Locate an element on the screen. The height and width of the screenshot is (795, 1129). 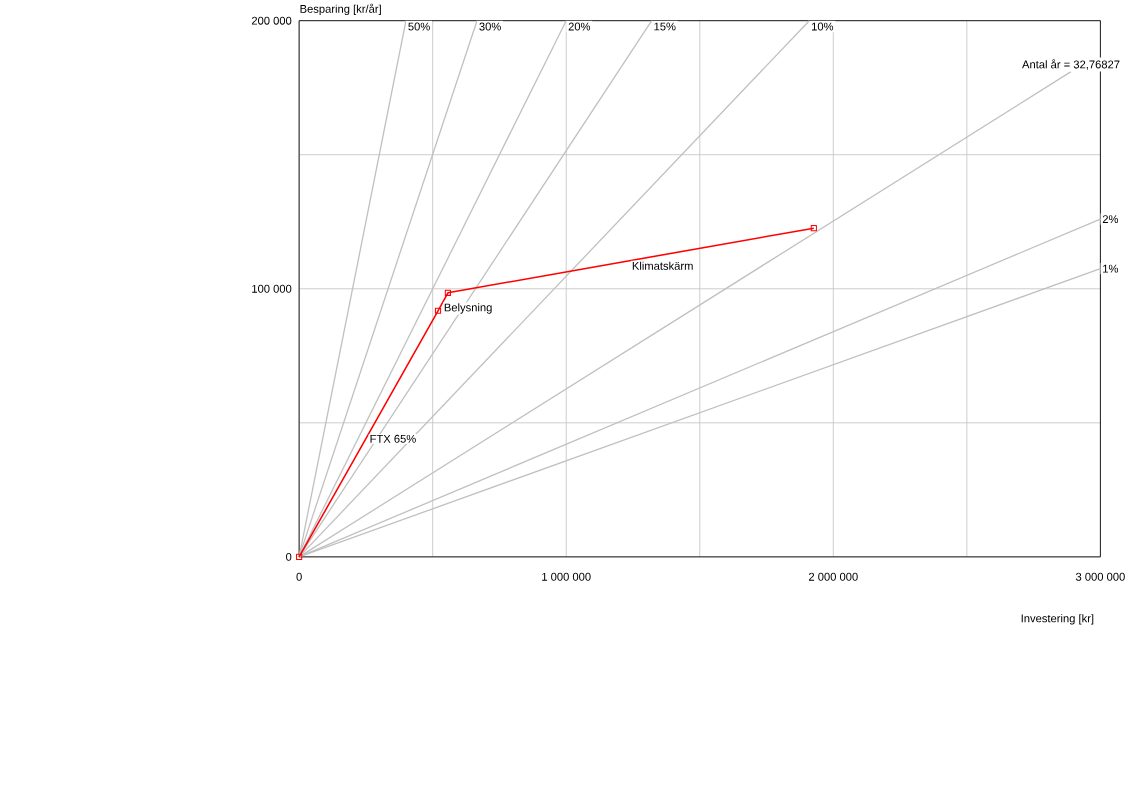
annotation: Belysning is located at coordinates (468, 308).